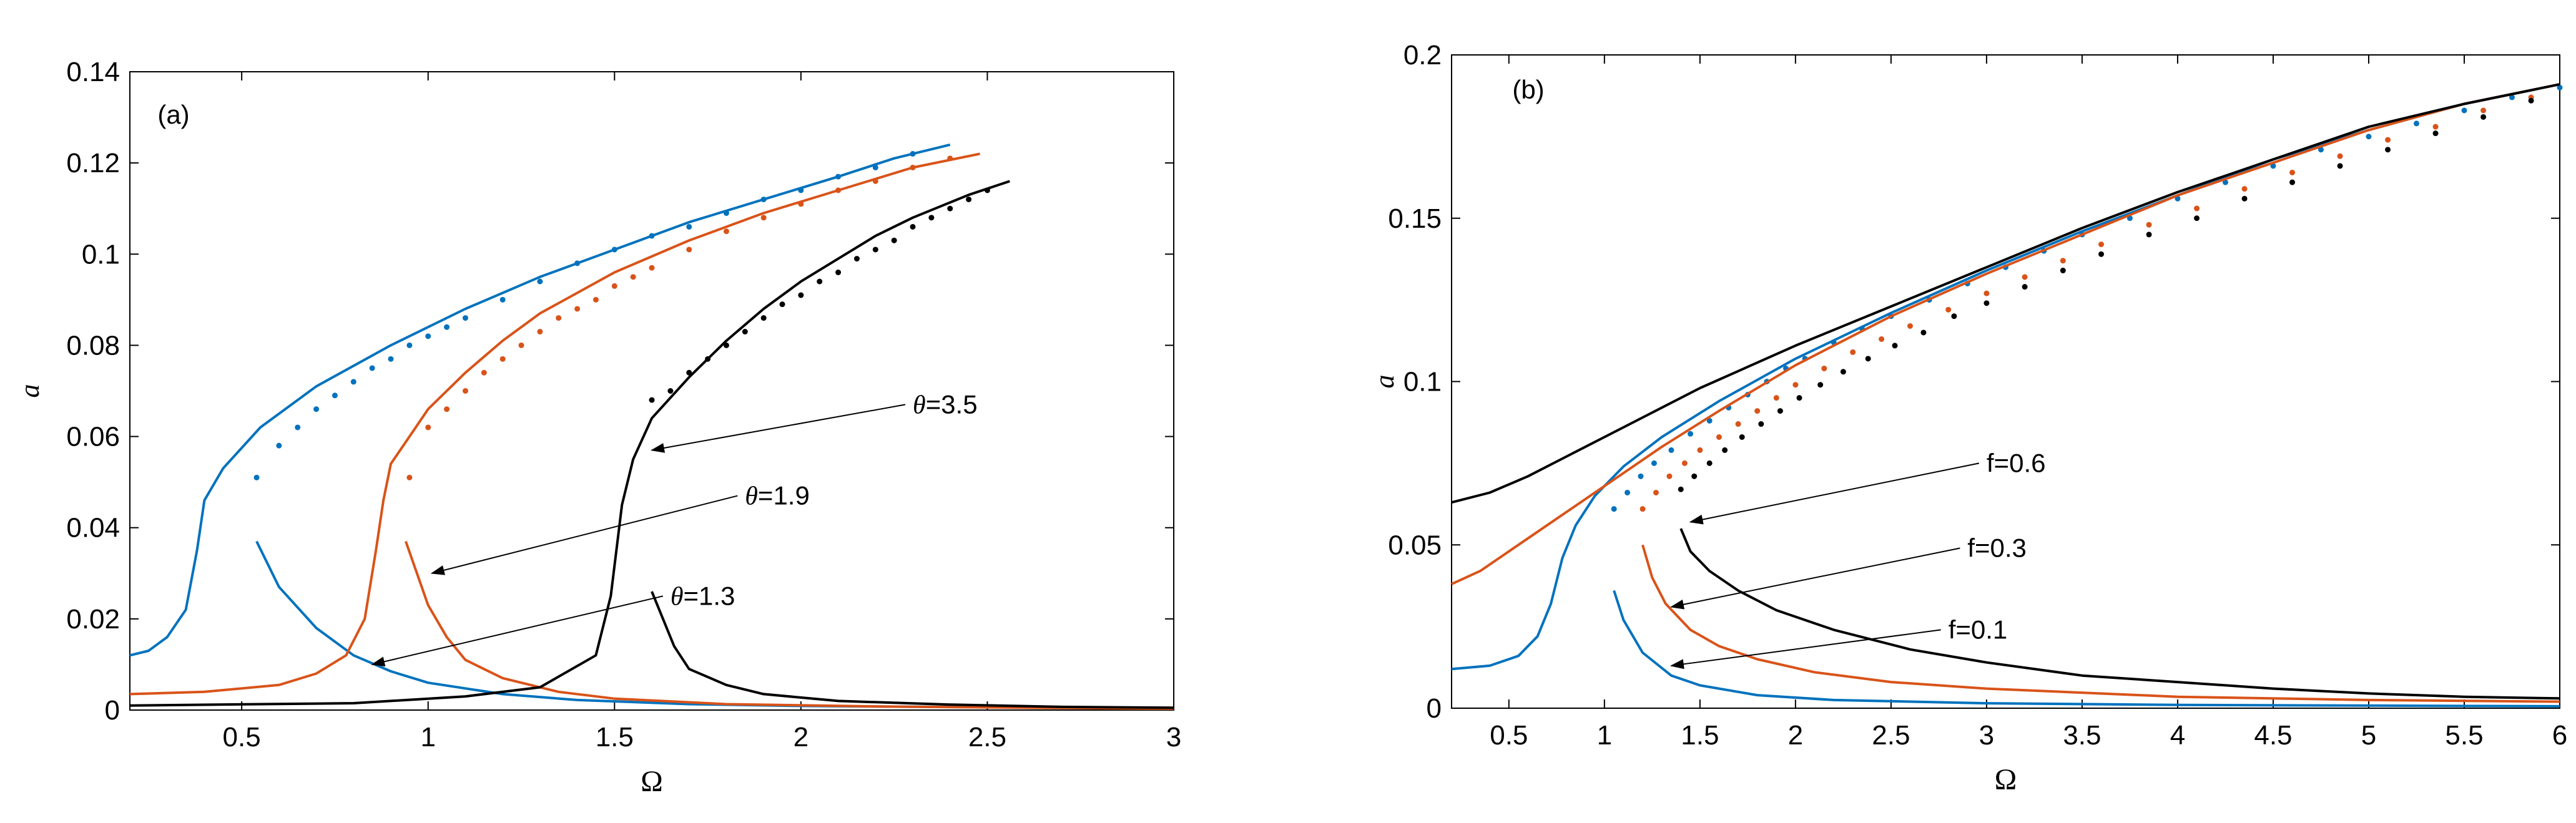 Image resolution: width=2576 pixels, height=823 pixels. Describe the element at coordinates (93, 345) in the screenshot. I see `y-tick-label: 0.08` at that location.